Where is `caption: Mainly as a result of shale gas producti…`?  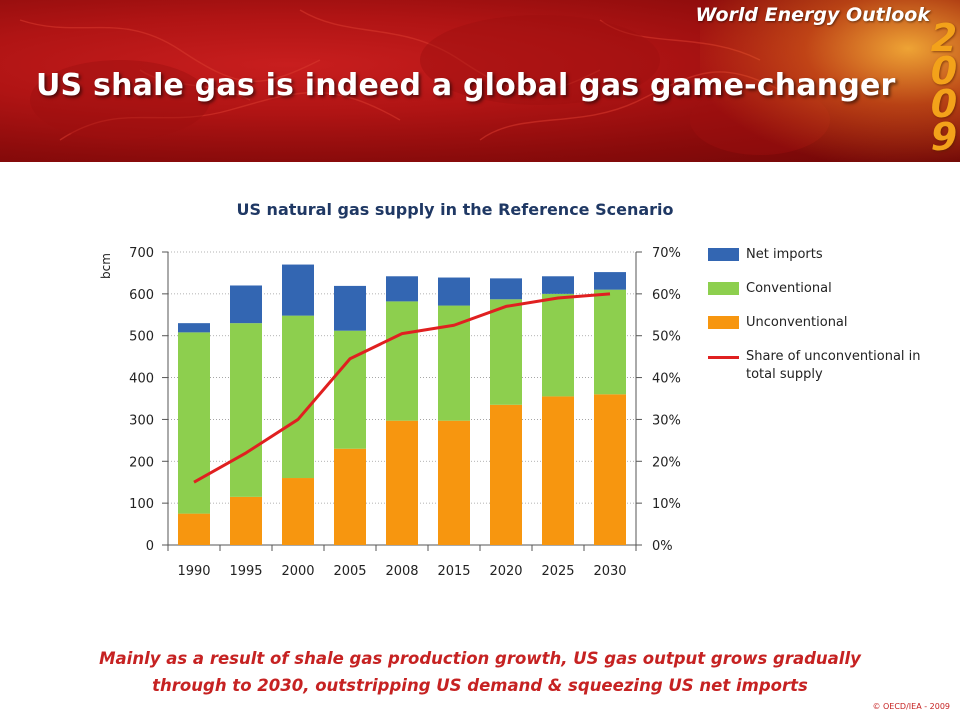
caption: Mainly as a result of shale gas producti… is located at coordinates (480, 672).